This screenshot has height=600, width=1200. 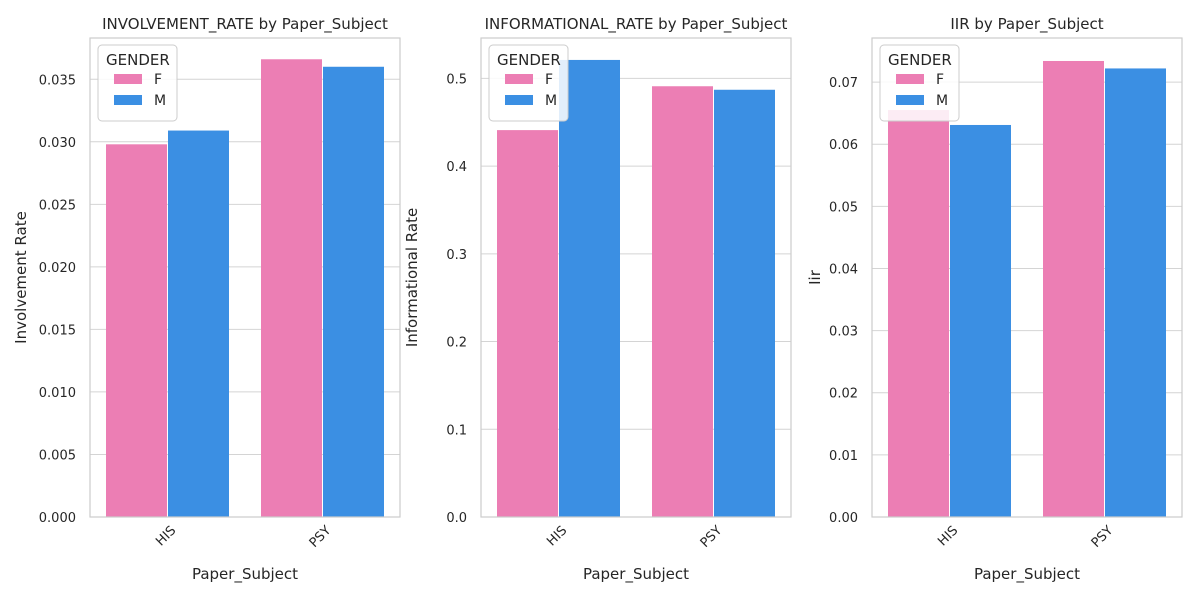 I want to click on y-tick-label: 0.005, so click(x=57, y=455).